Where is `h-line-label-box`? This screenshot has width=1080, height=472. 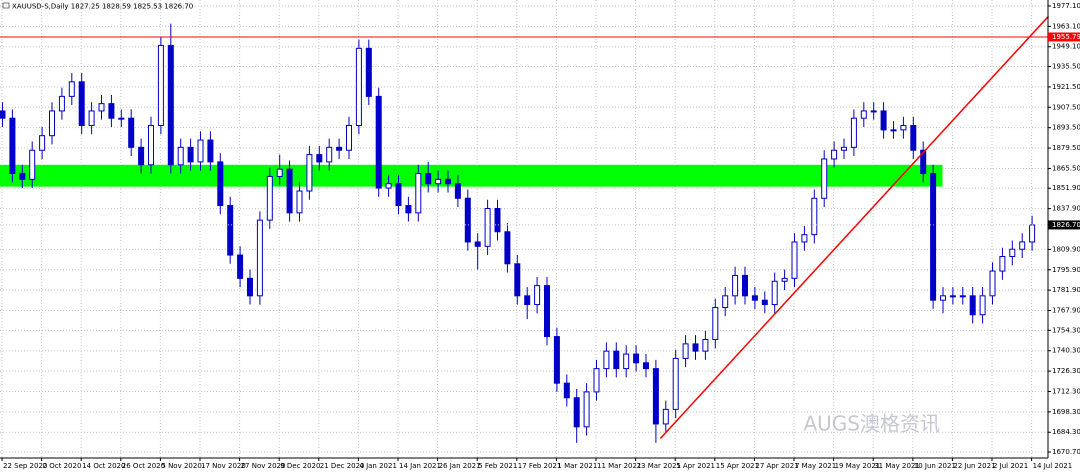 h-line-label-box is located at coordinates (1064, 37).